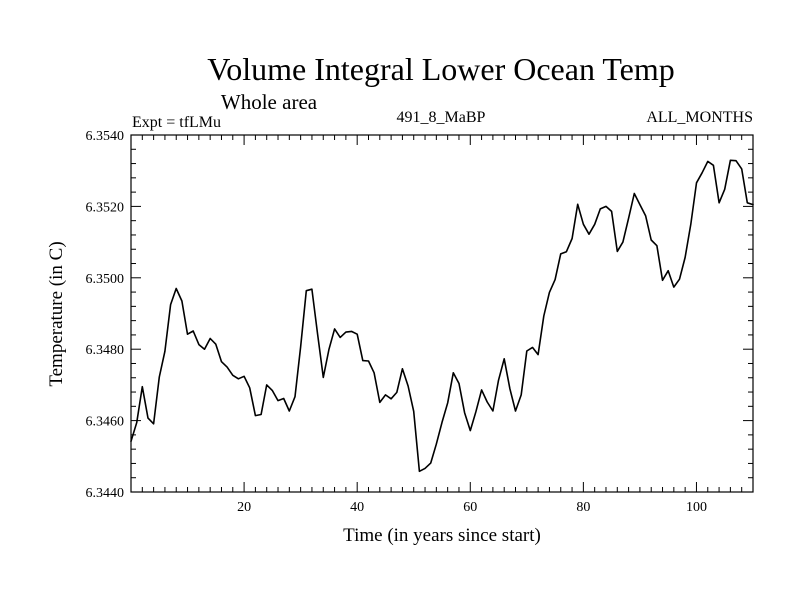 The width and height of the screenshot is (800, 600). What do you see at coordinates (470, 507) in the screenshot?
I see `x-tick-label: 60` at bounding box center [470, 507].